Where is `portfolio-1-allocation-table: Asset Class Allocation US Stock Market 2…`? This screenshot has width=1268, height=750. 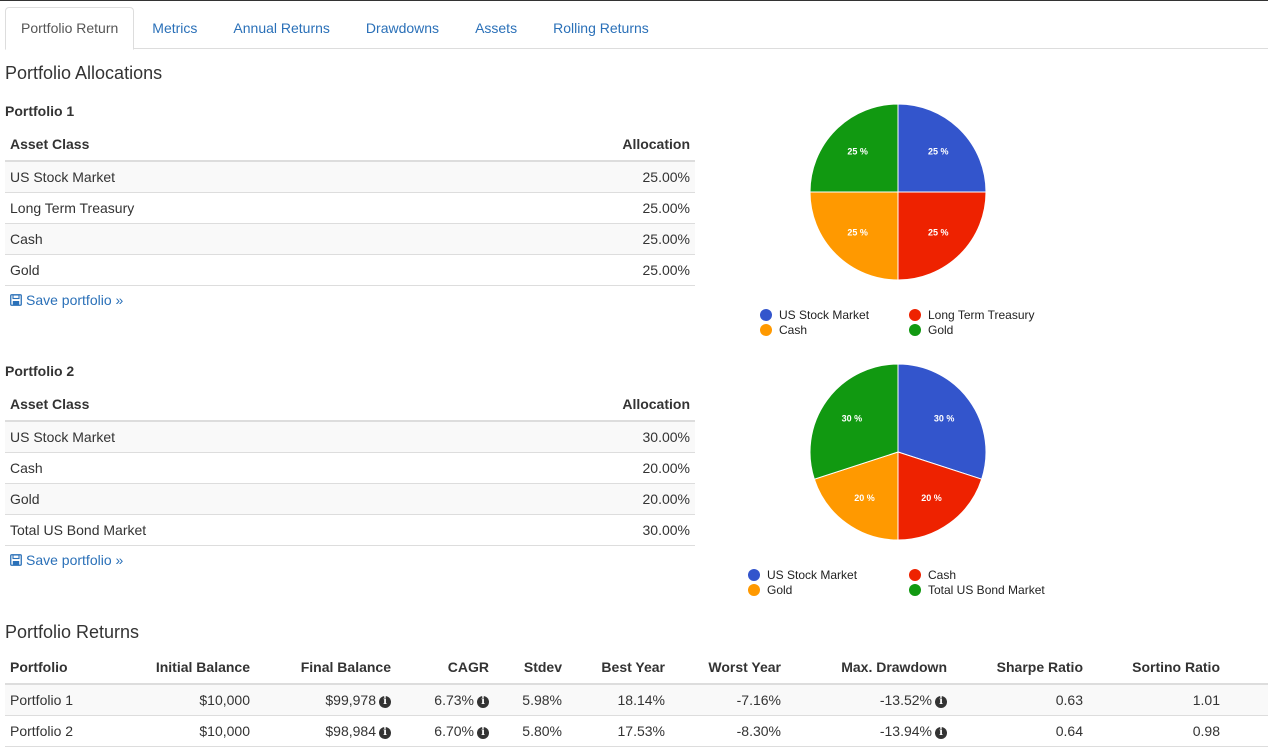 portfolio-1-allocation-table: Asset Class Allocation US Stock Market 2… is located at coordinates (350, 207).